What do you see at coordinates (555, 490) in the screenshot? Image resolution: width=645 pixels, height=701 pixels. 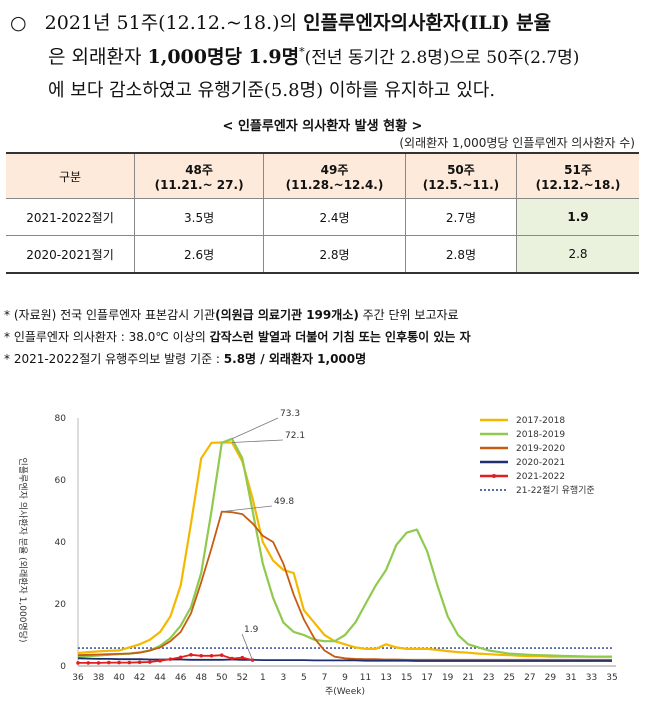 I see `legend-entry: 21-22절기 유행기준` at bounding box center [555, 490].